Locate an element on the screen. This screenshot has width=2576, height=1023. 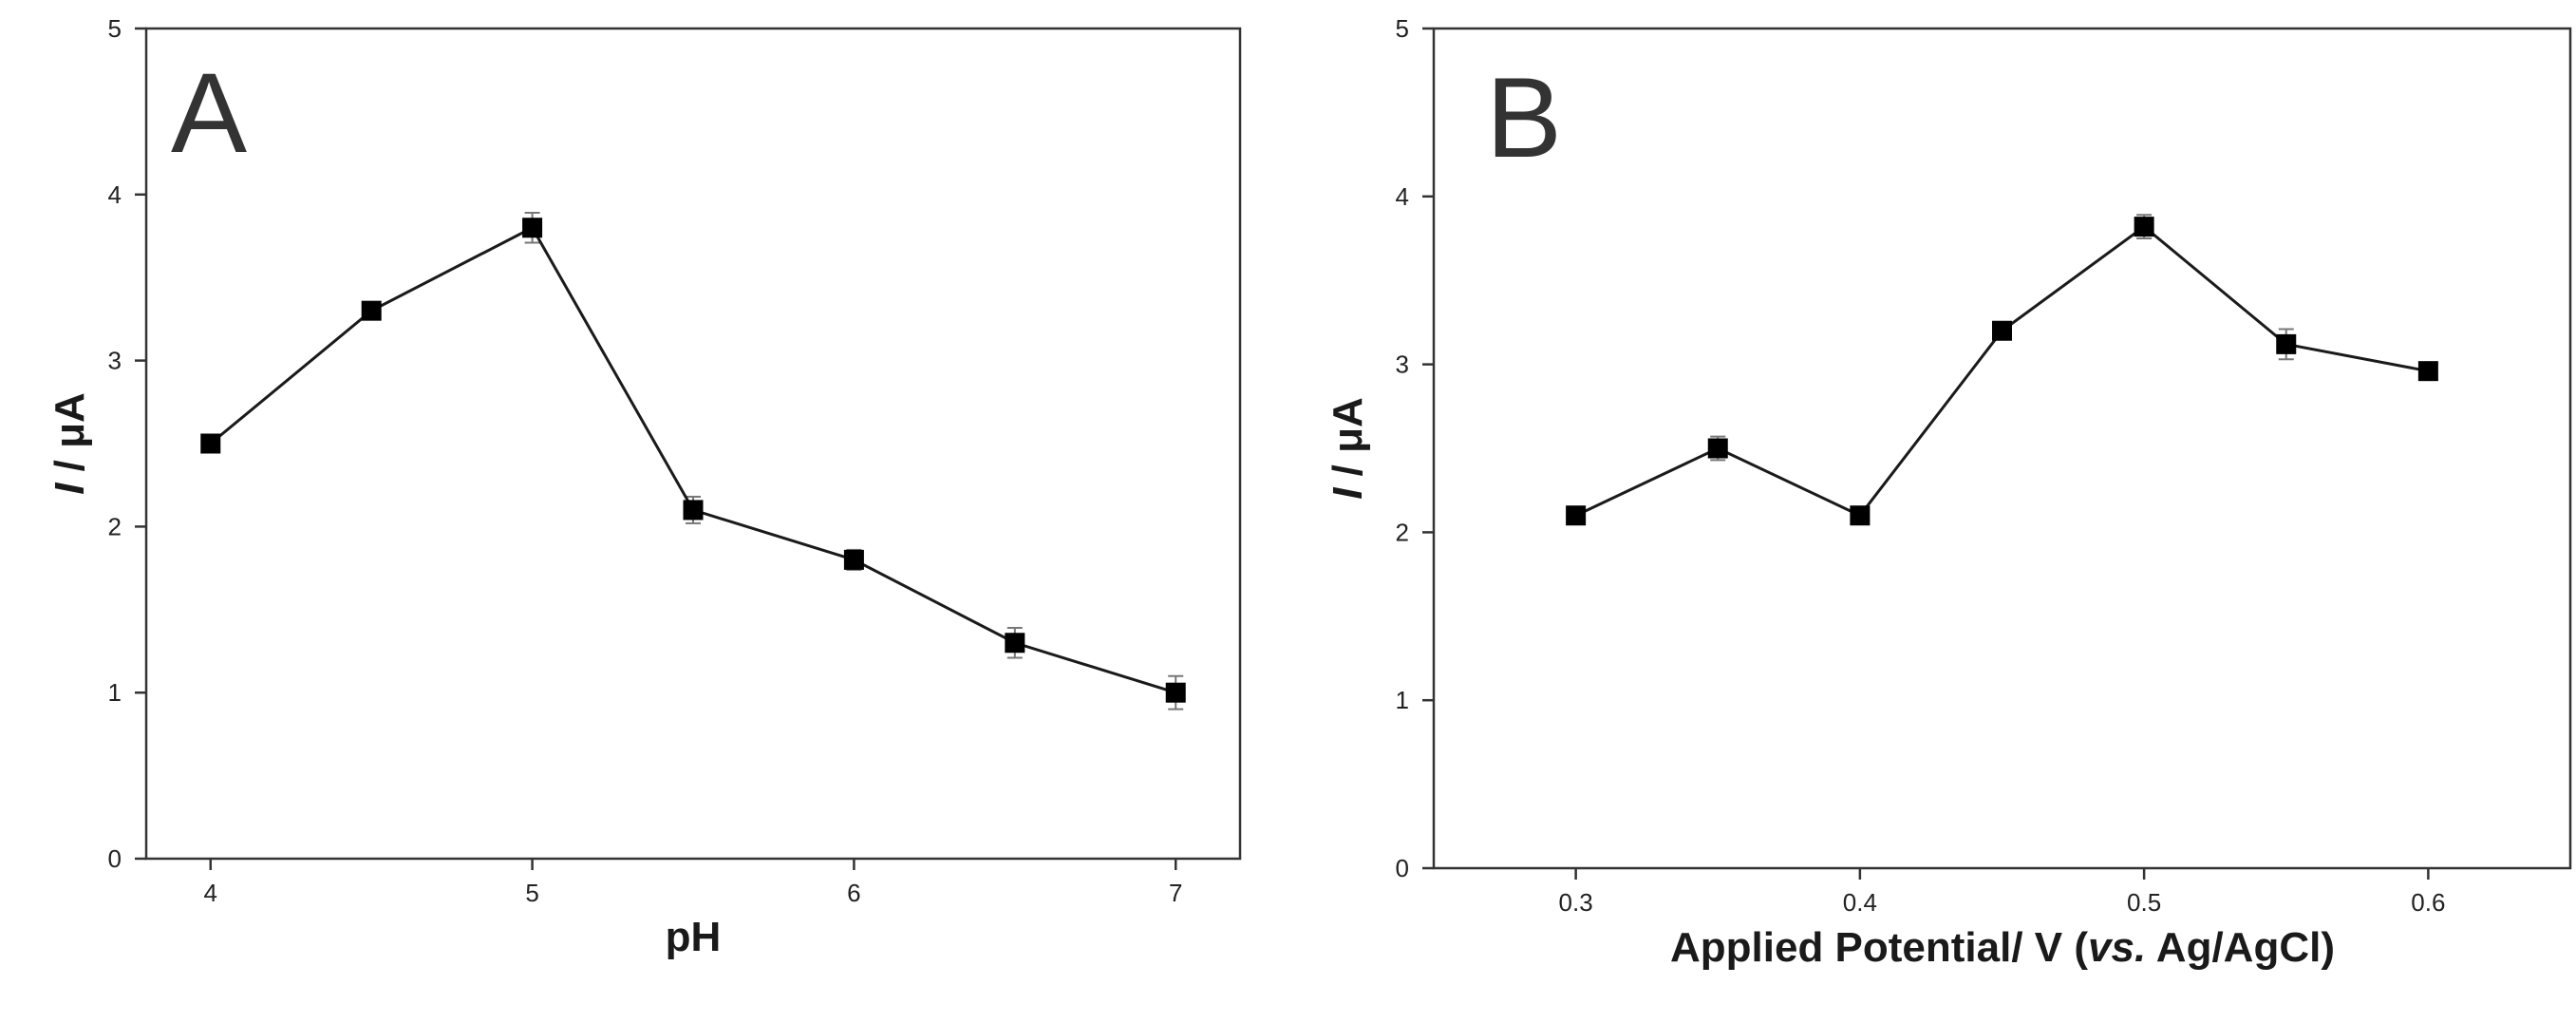
panel-b-y-tick-label: 5 is located at coordinates (1402, 28).